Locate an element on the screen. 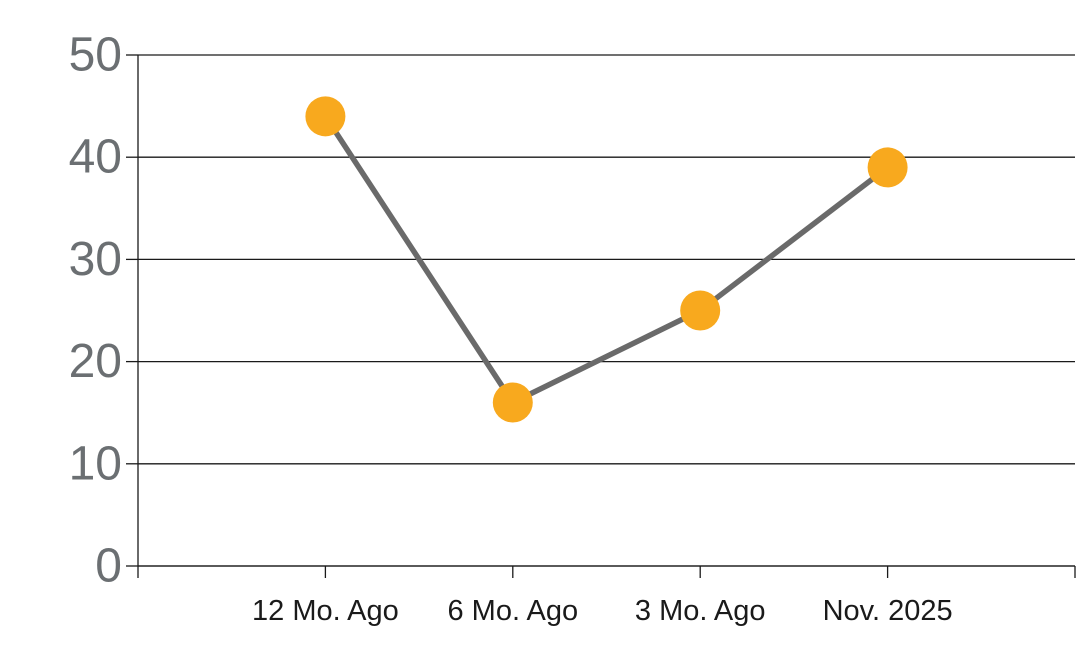  y-tick-label: 40 is located at coordinates (95, 157).